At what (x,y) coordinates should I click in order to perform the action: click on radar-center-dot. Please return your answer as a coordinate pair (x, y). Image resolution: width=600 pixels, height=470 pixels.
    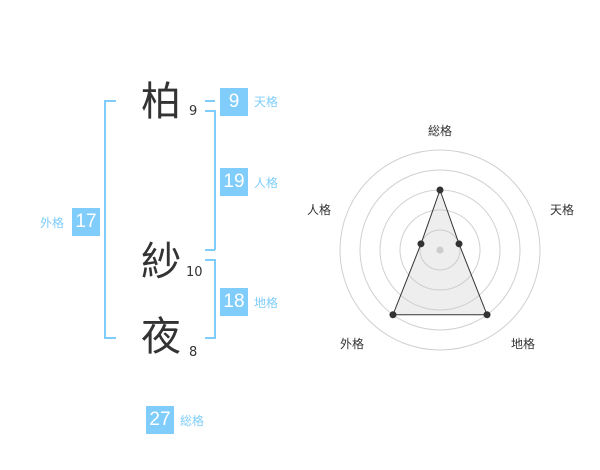
    Looking at the image, I should click on (440, 250).